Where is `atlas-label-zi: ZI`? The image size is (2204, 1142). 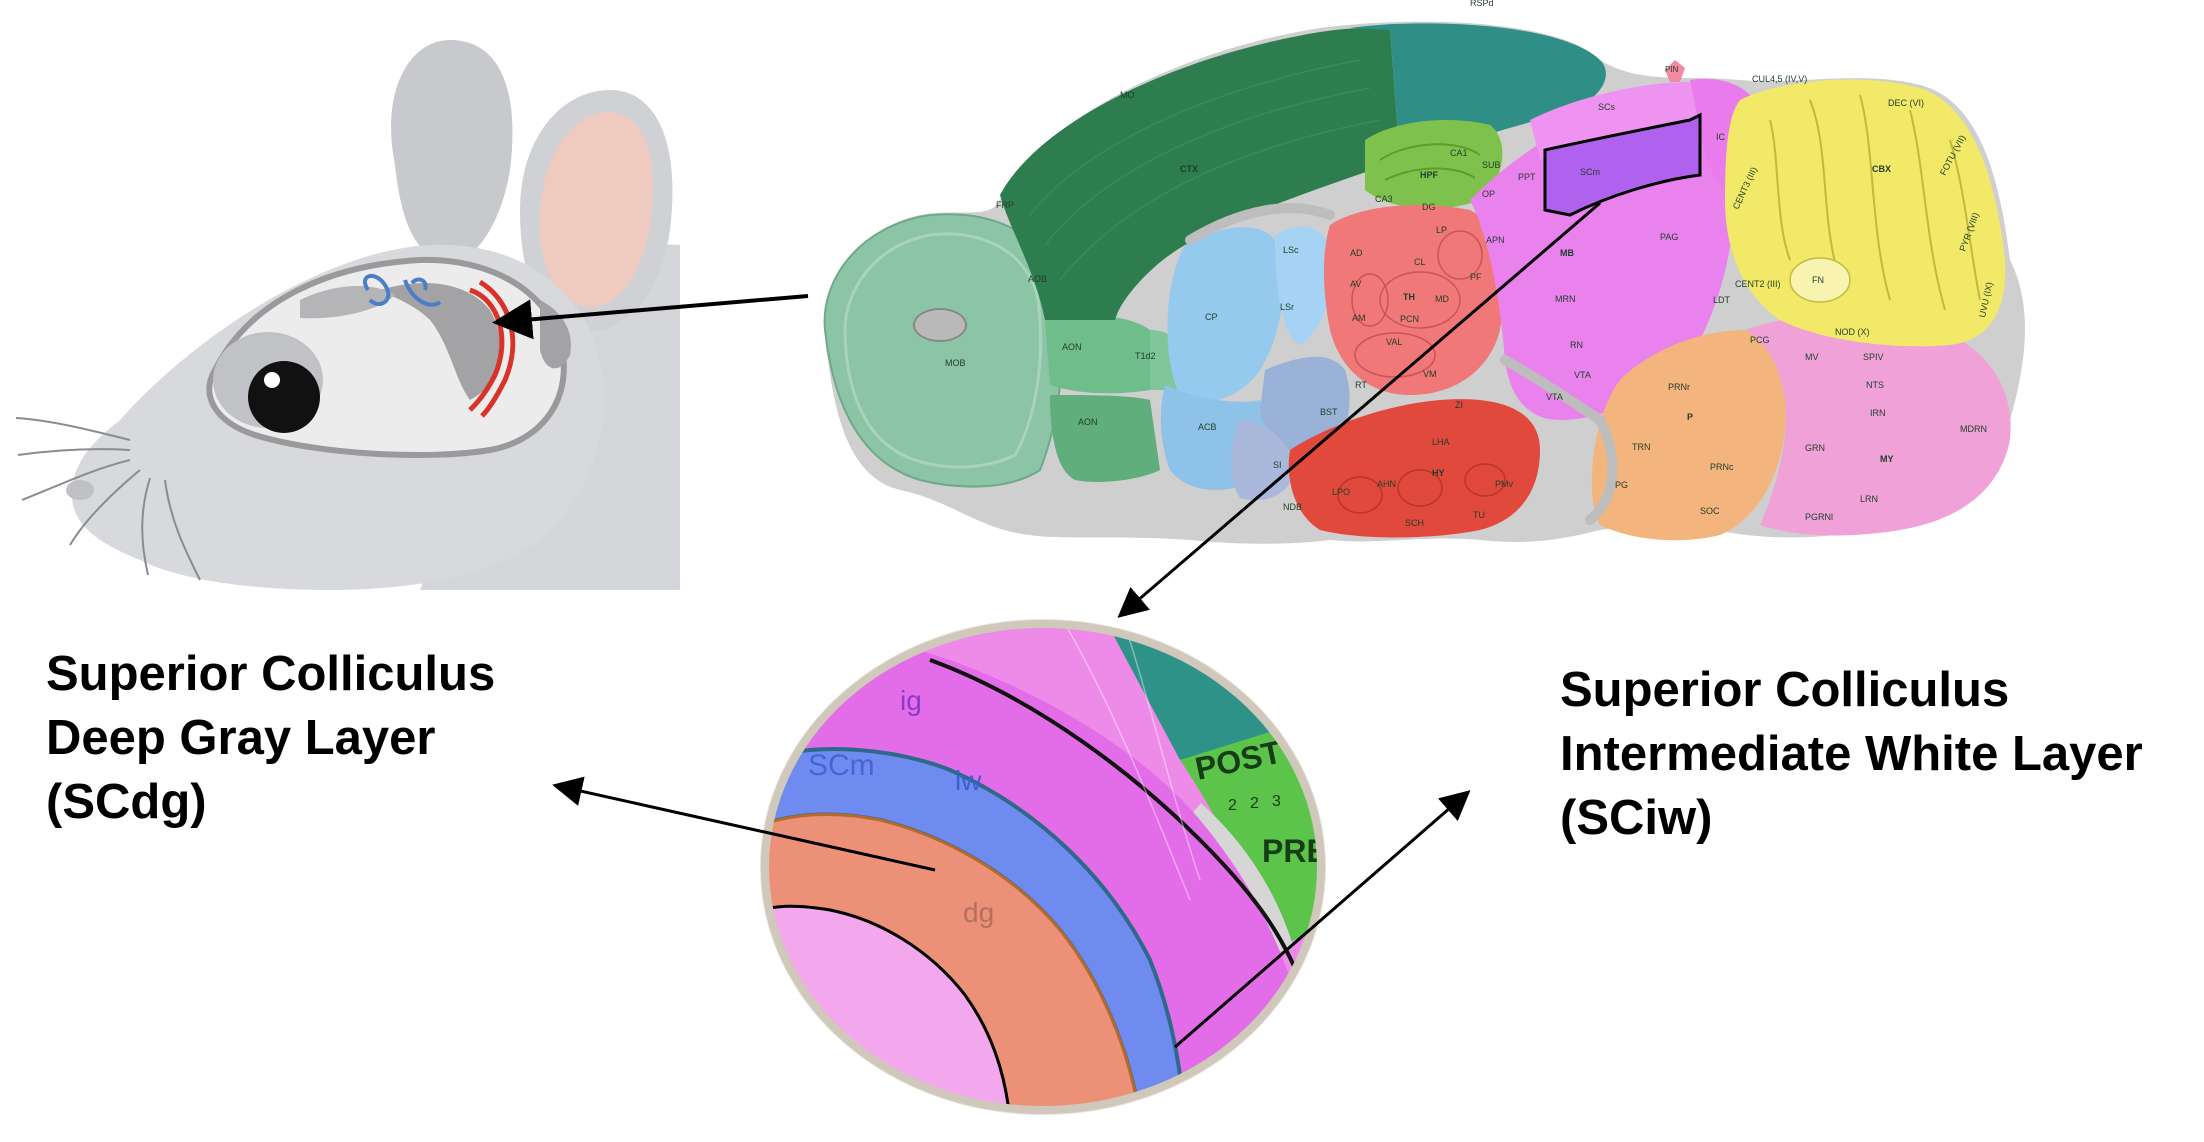
atlas-label-zi: ZI is located at coordinates (1459, 405).